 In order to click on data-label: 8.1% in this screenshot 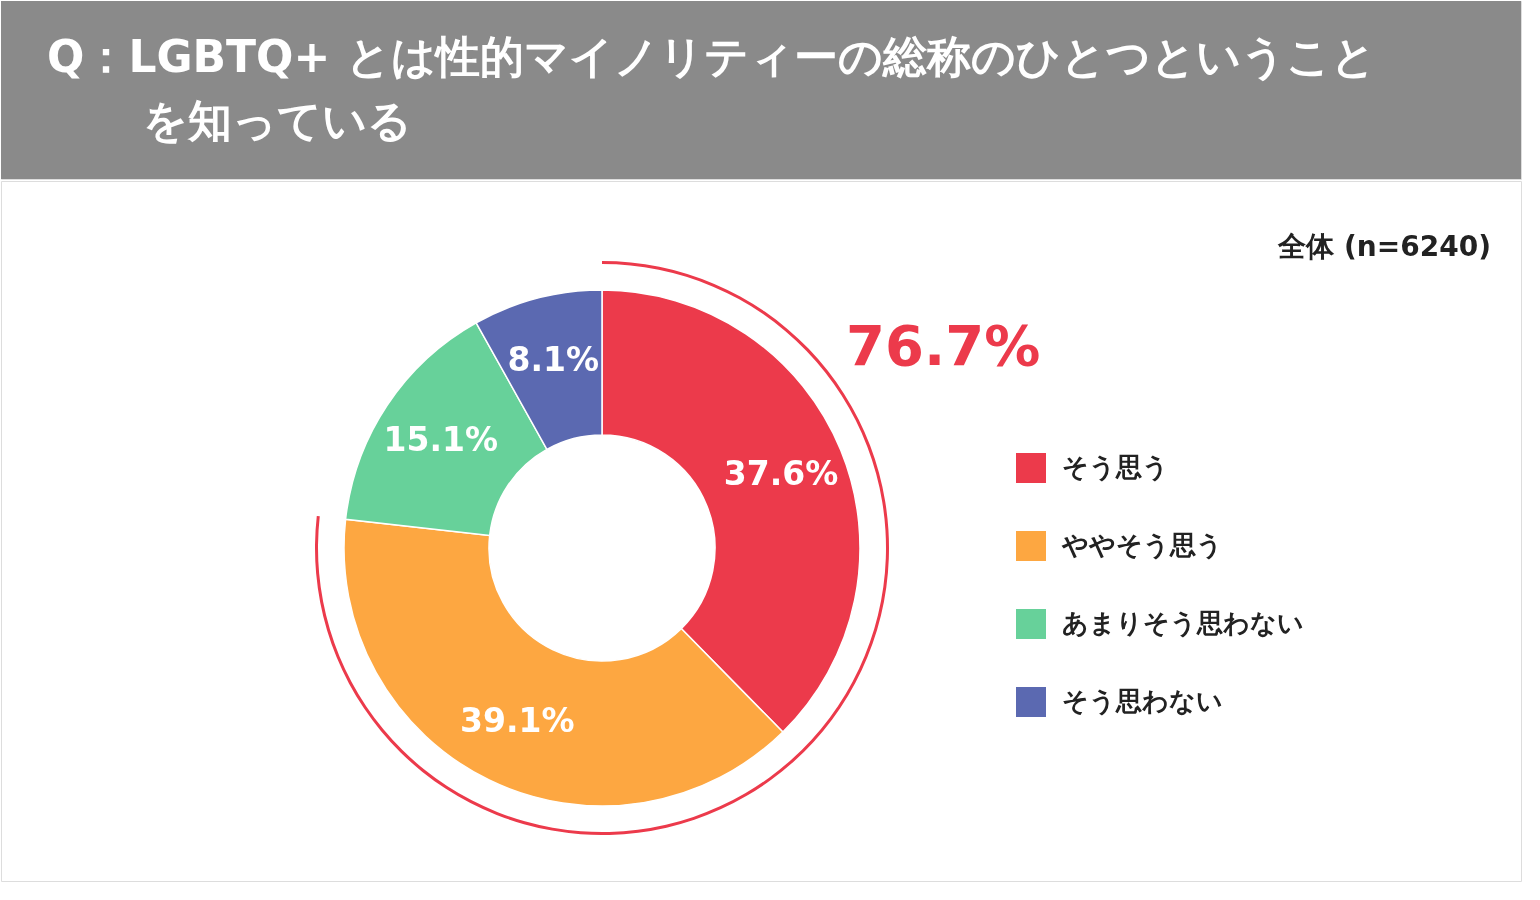, I will do `click(553, 359)`.